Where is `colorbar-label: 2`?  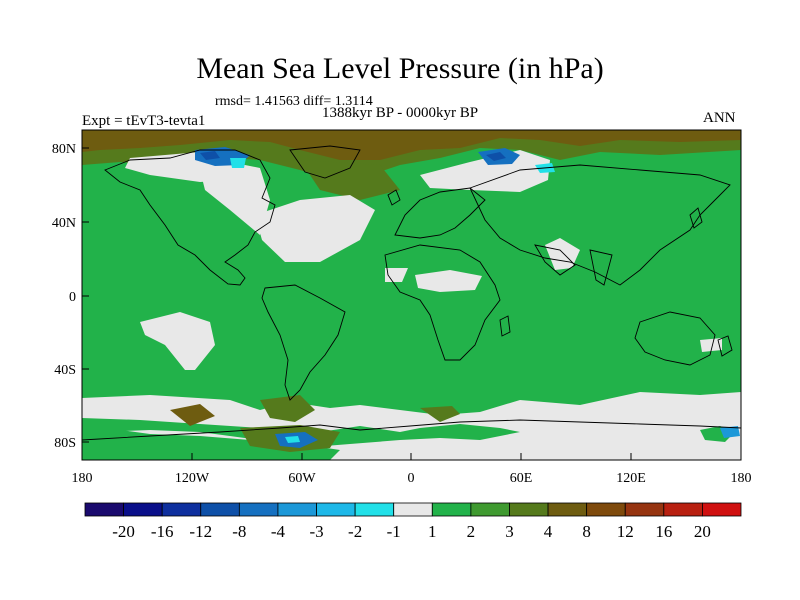
colorbar-label: 2 is located at coordinates (471, 531).